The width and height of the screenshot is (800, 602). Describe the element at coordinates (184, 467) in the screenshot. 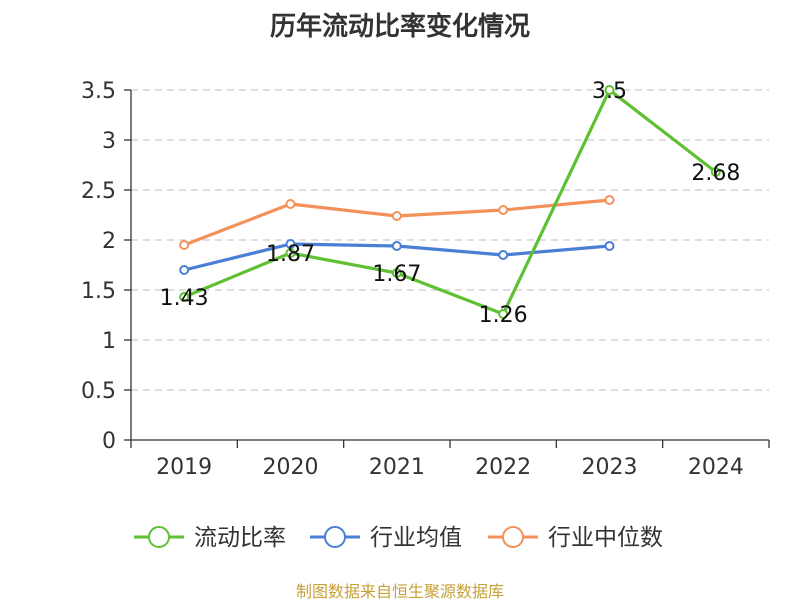

I see `x-tick-label: 2019` at that location.